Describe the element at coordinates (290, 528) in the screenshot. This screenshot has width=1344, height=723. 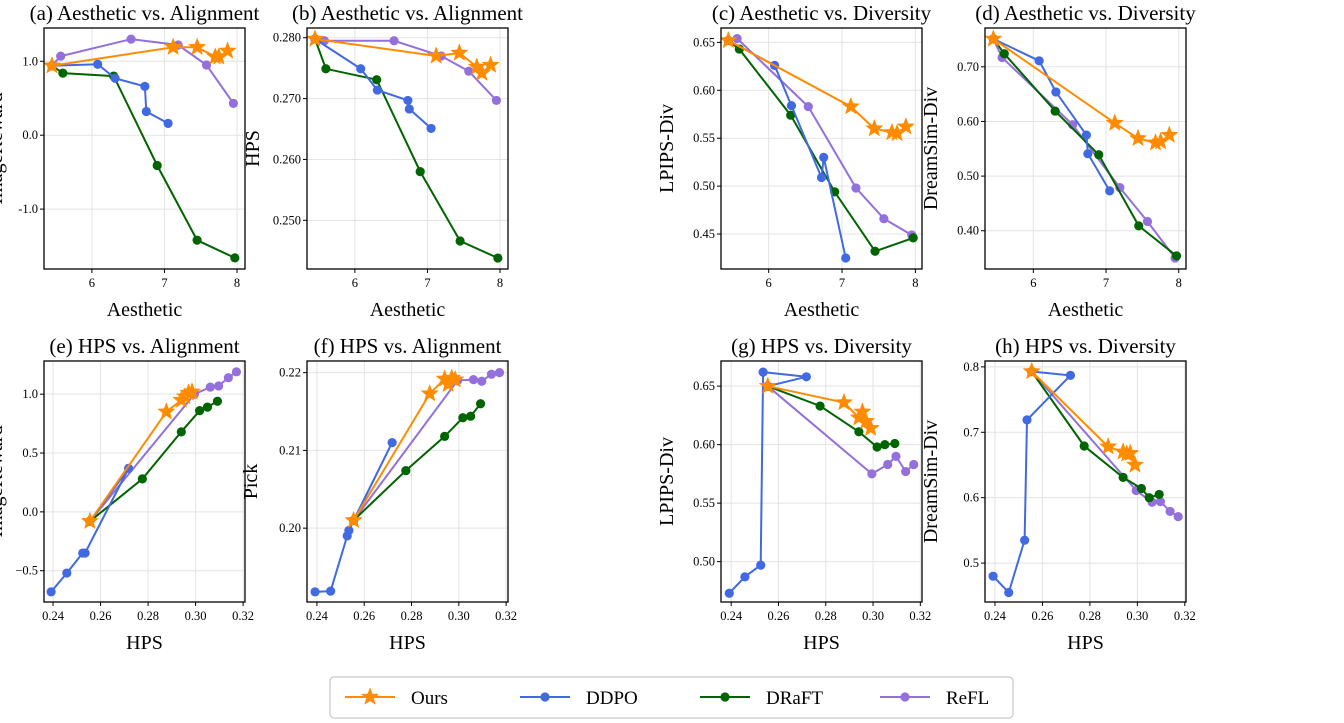
I see `y-tick-label: 0.20` at that location.